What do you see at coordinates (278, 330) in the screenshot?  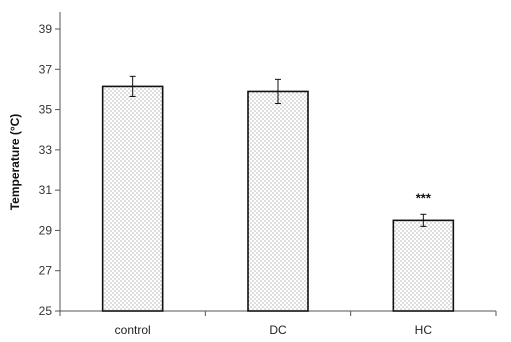 I see `x-tick-label: DC` at bounding box center [278, 330].